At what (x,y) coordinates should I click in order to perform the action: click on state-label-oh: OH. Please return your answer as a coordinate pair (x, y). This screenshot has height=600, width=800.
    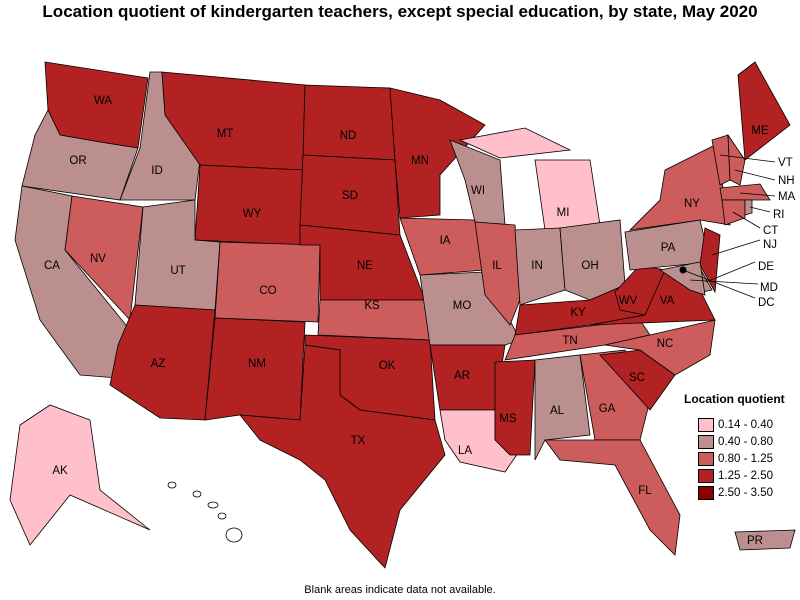
    Looking at the image, I should click on (589, 266).